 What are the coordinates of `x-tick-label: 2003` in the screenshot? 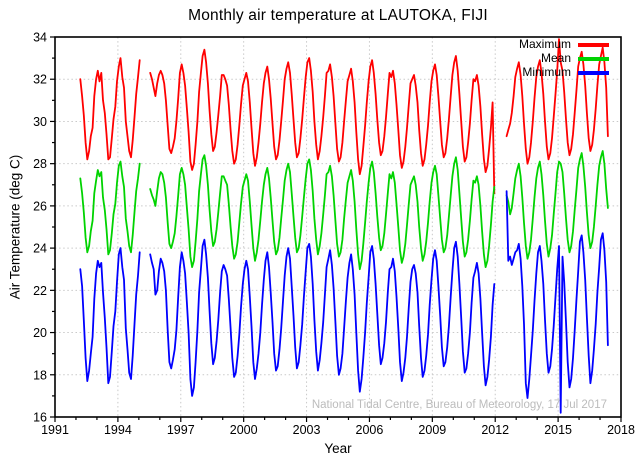 It's located at (307, 430).